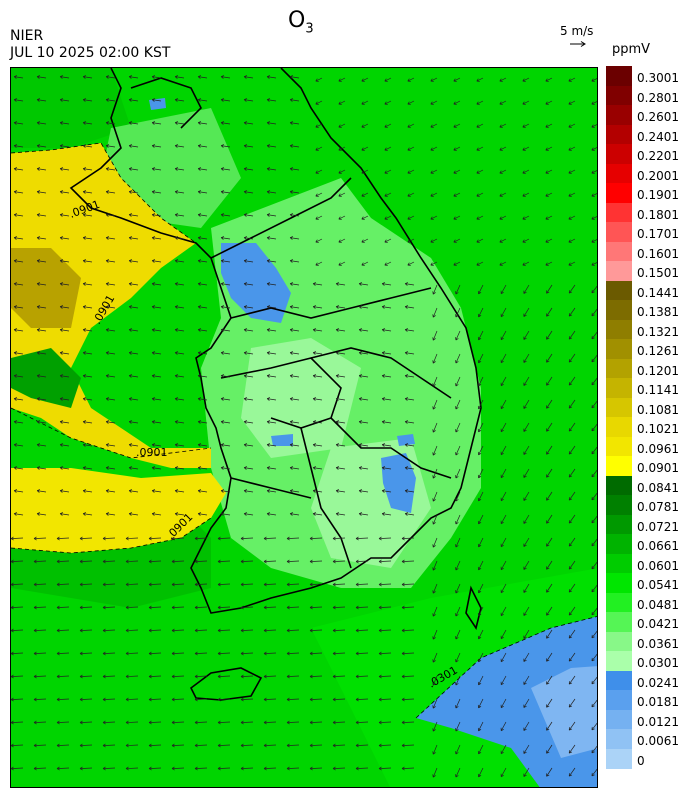 This screenshot has height=798, width=692. I want to click on legend-tick-label: 0, so click(641, 760).